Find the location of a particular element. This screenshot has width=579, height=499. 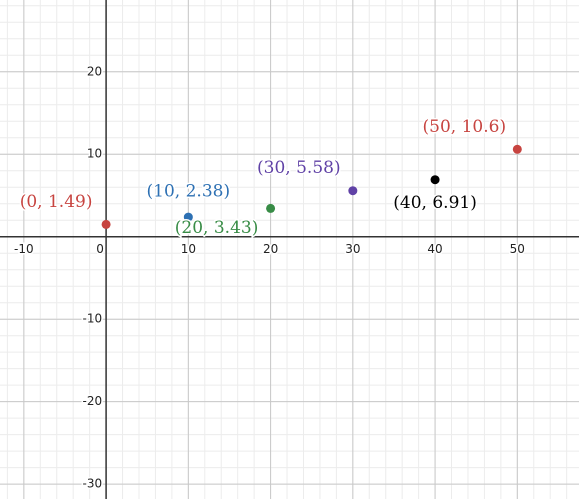

x-tick-label: 50 is located at coordinates (517, 249).